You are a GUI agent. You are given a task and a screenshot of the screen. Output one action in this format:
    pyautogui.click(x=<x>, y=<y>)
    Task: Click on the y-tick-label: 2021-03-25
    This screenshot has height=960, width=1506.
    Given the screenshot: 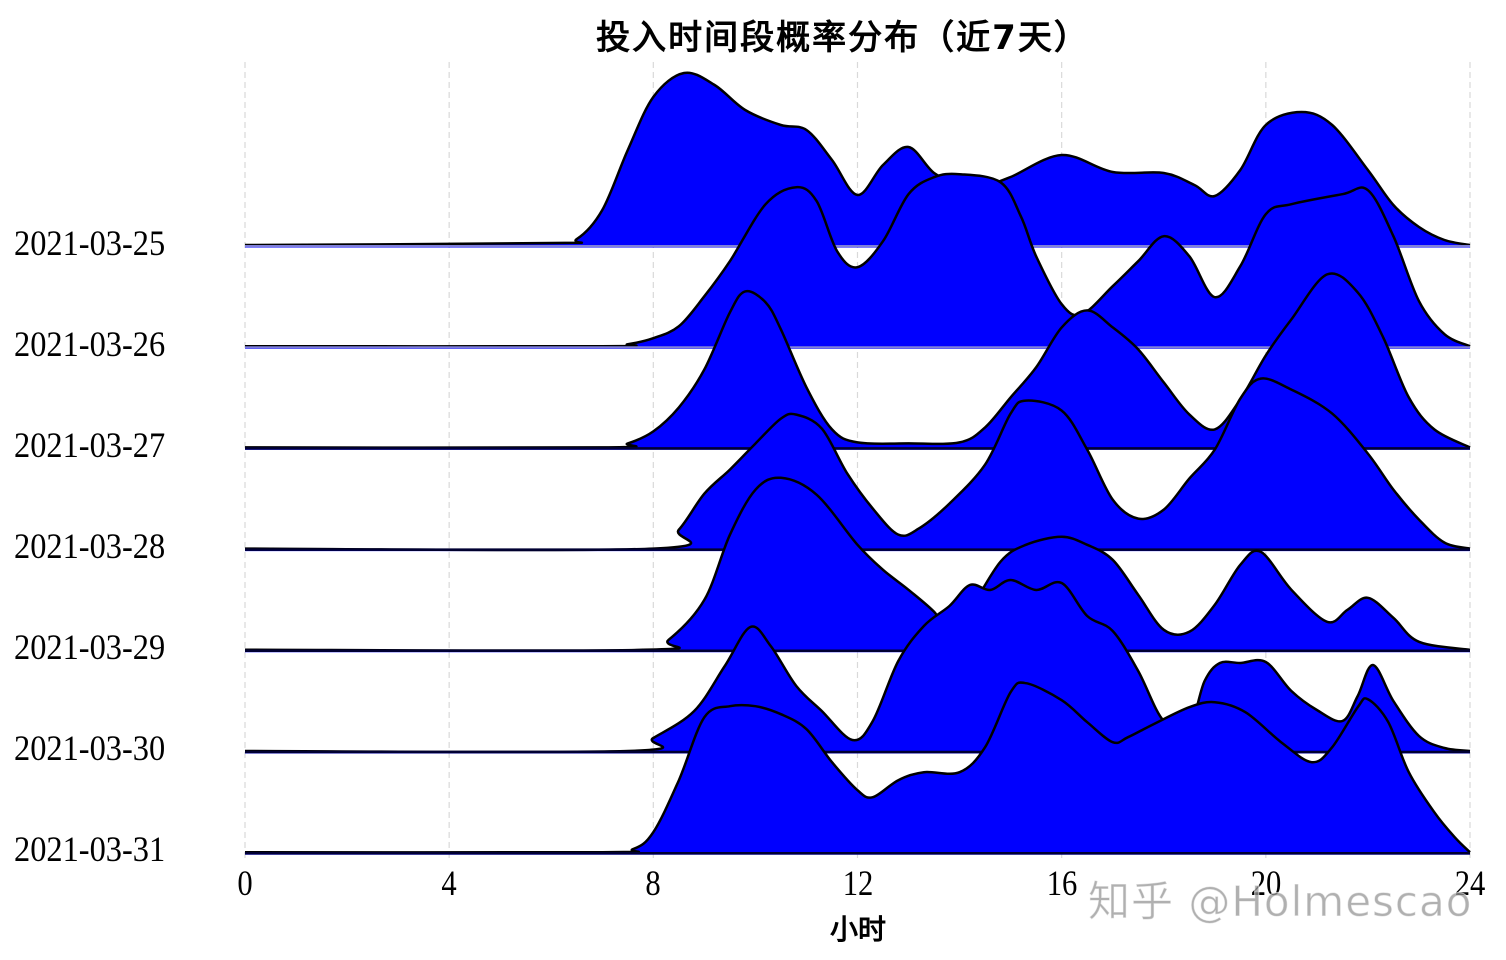 What is the action you would take?
    pyautogui.click(x=90, y=243)
    